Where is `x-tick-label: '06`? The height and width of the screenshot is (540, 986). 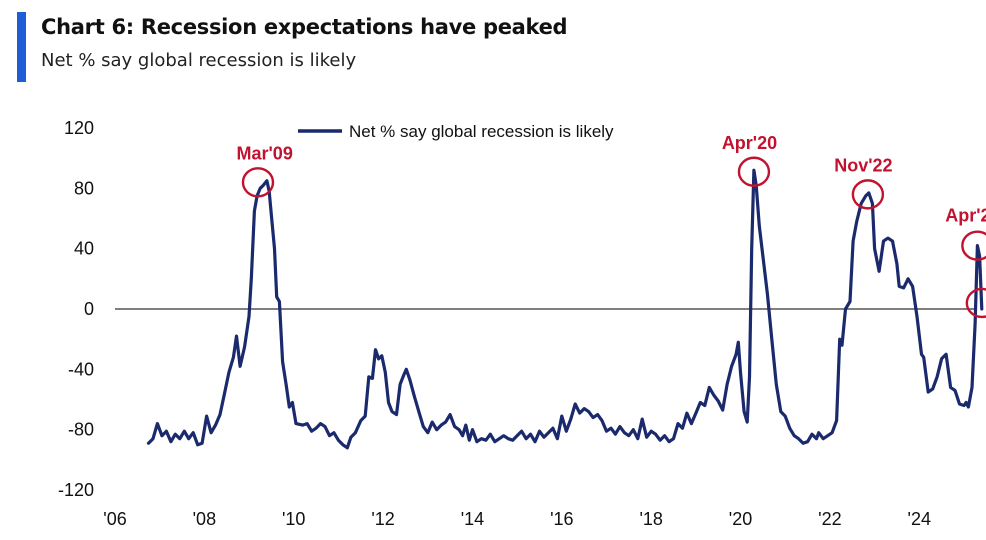
x-tick-label: '06 is located at coordinates (114, 519).